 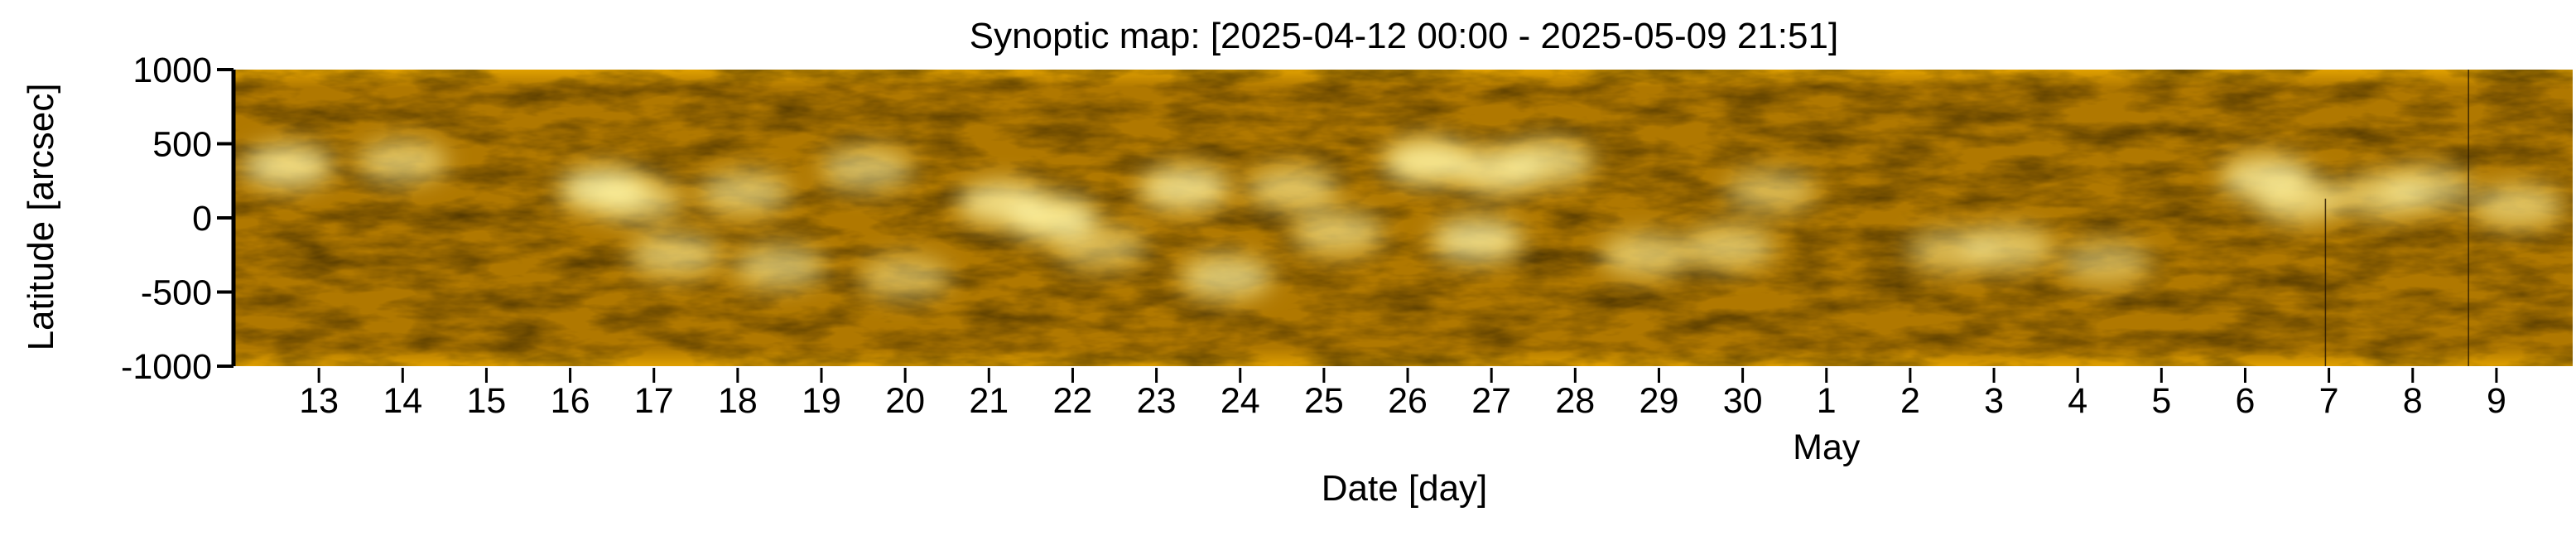 What do you see at coordinates (989, 401) in the screenshot?
I see `x-tick-label: 21` at bounding box center [989, 401].